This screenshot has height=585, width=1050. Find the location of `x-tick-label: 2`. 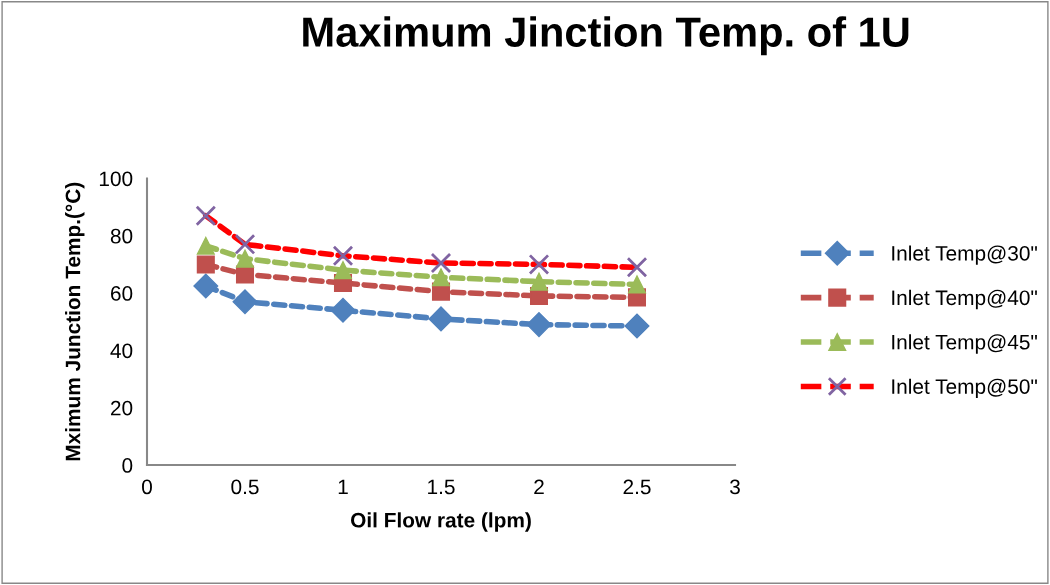

x-tick-label: 2 is located at coordinates (539, 487).